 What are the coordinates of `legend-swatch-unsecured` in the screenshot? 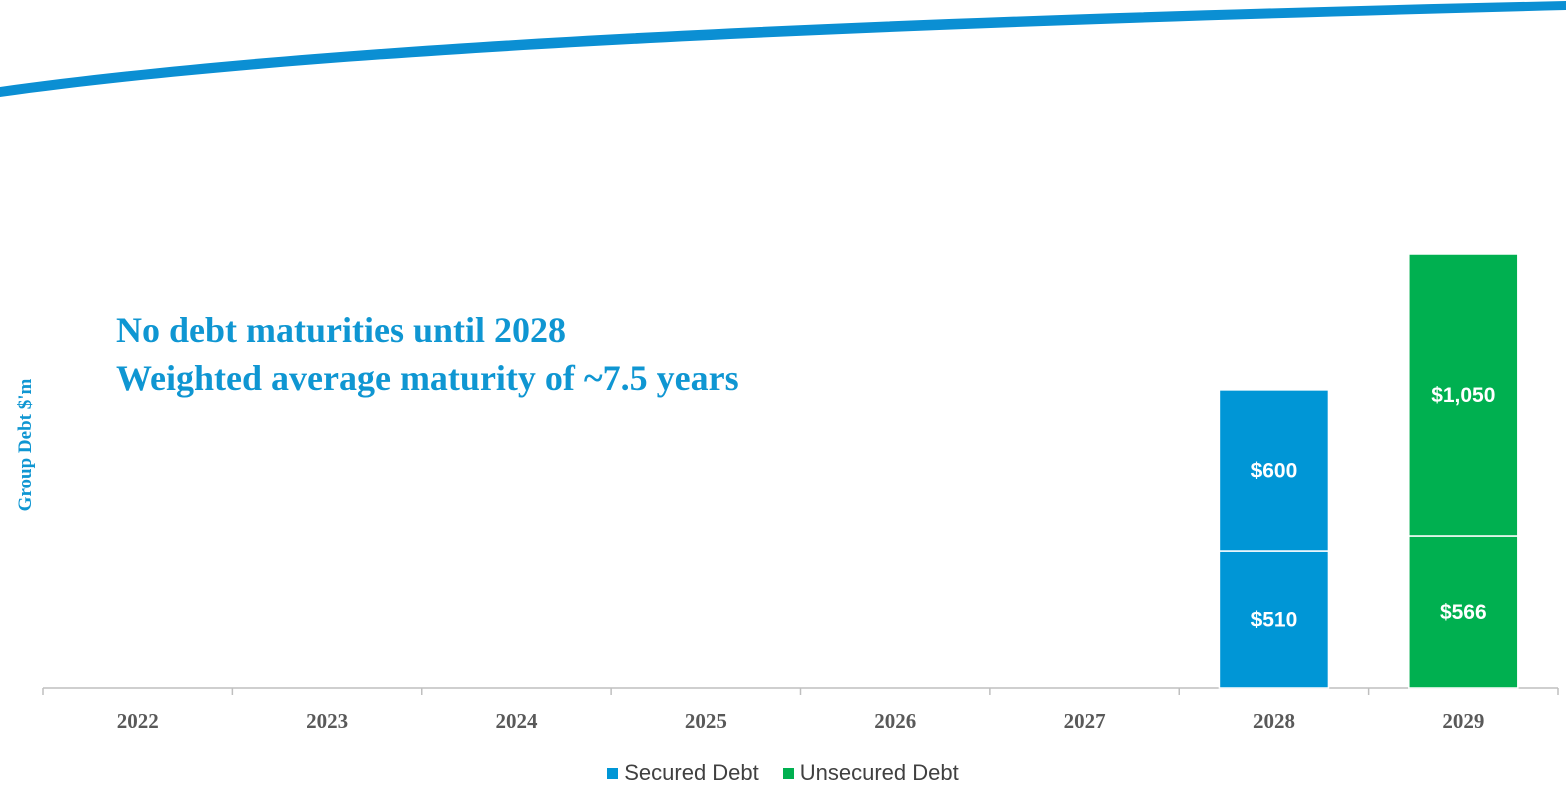 It's located at (788, 773).